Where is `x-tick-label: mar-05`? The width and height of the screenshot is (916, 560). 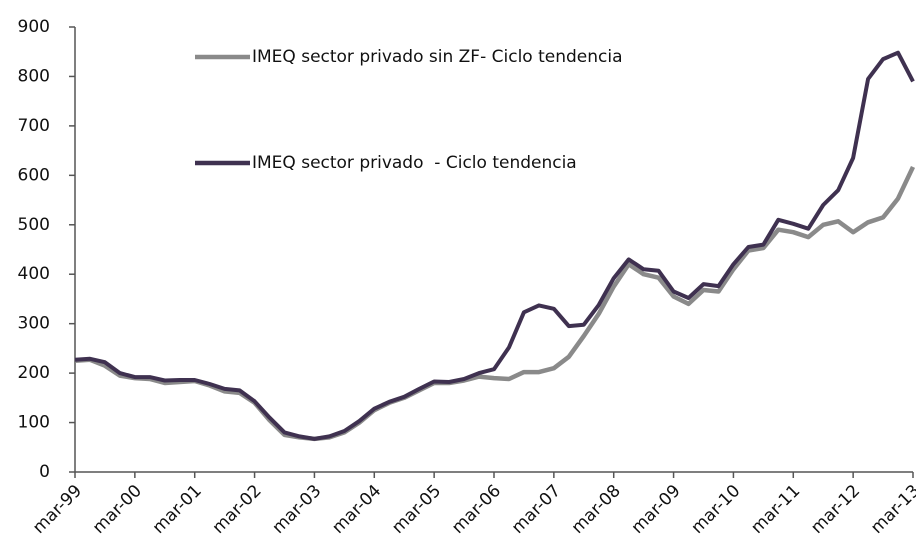 x-tick-label: mar-05 is located at coordinates (416, 509).